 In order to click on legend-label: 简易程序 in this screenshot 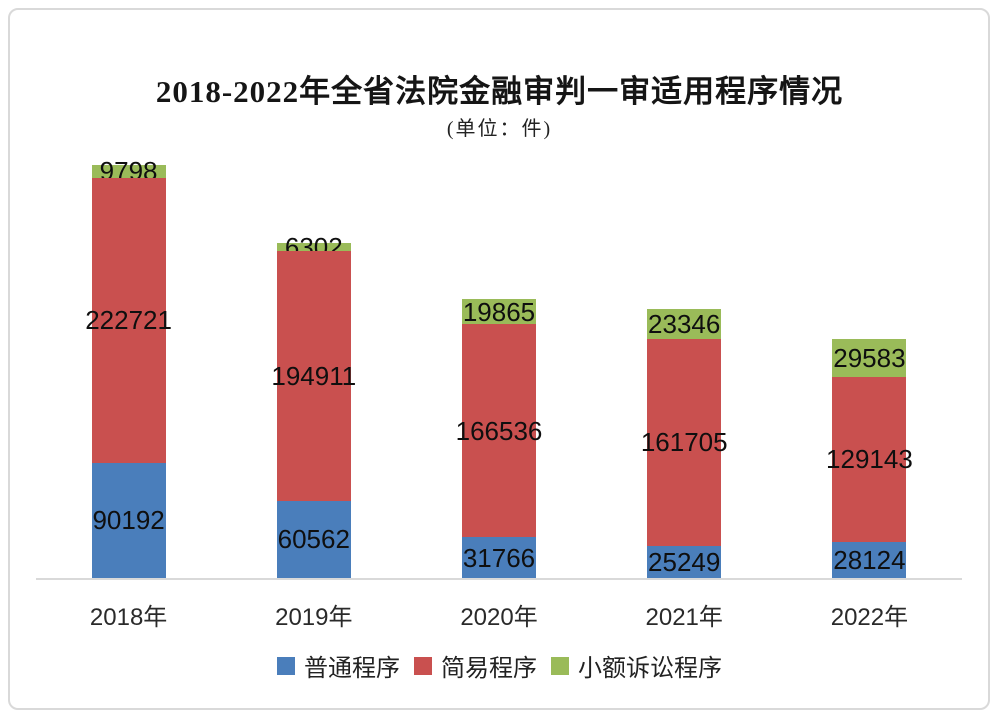, I will do `click(489, 669)`.